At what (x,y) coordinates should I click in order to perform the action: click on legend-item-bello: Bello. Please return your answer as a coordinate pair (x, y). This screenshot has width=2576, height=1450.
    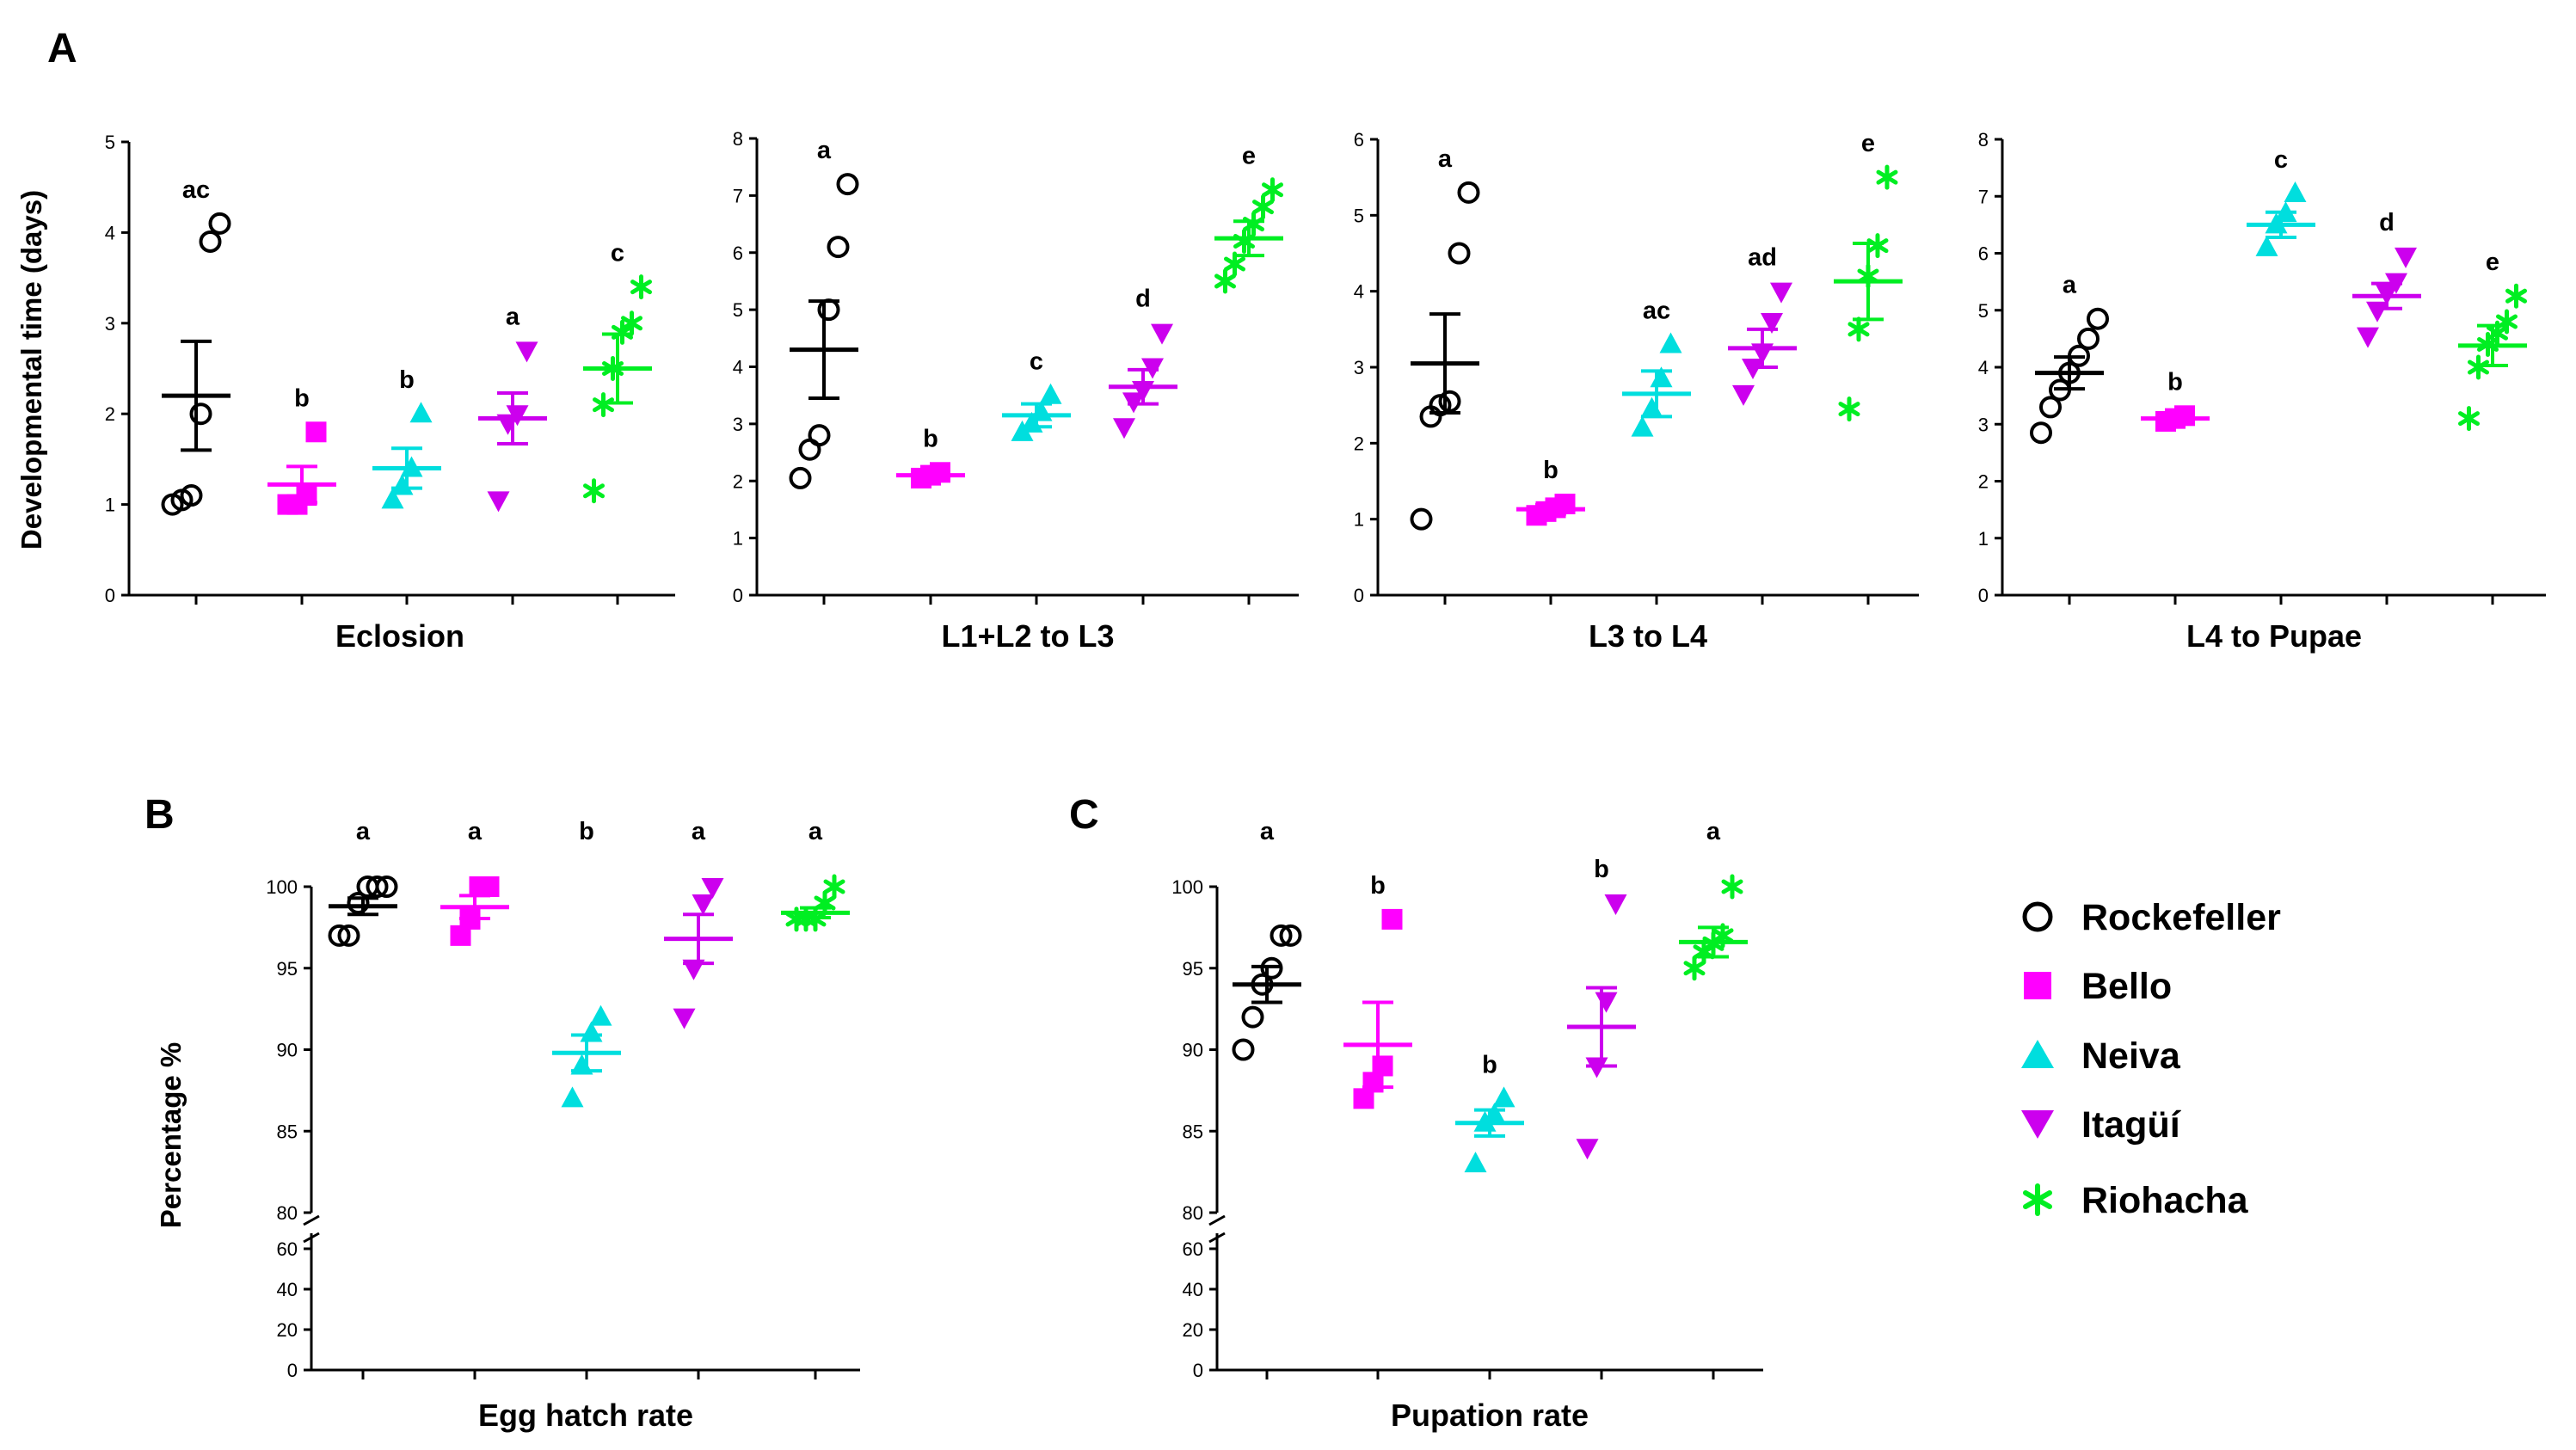
    Looking at the image, I should click on (2098, 986).